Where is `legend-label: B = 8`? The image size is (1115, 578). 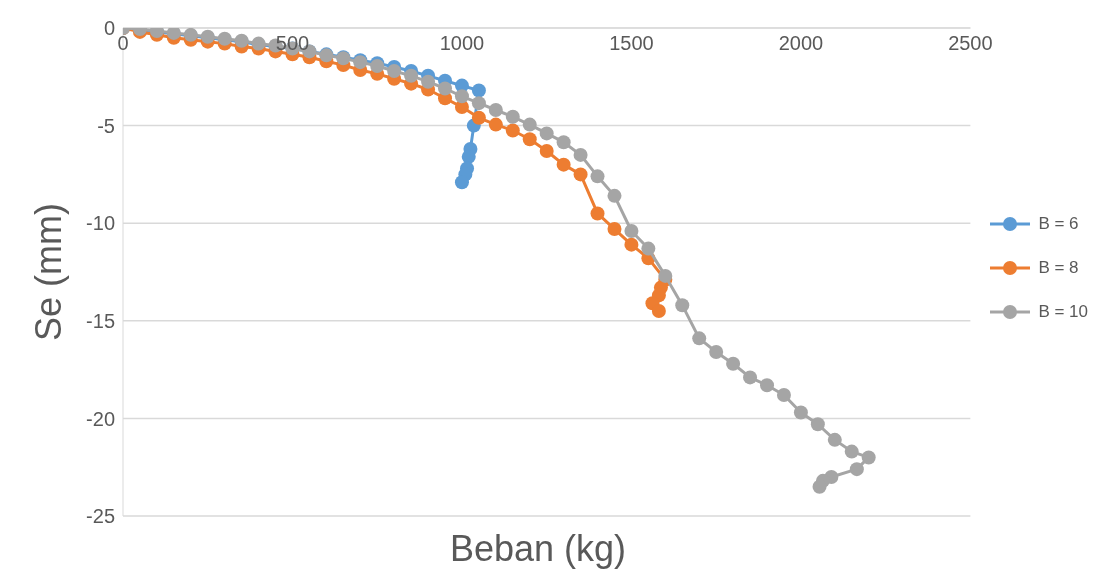
legend-label: B = 8 is located at coordinates (1058, 268).